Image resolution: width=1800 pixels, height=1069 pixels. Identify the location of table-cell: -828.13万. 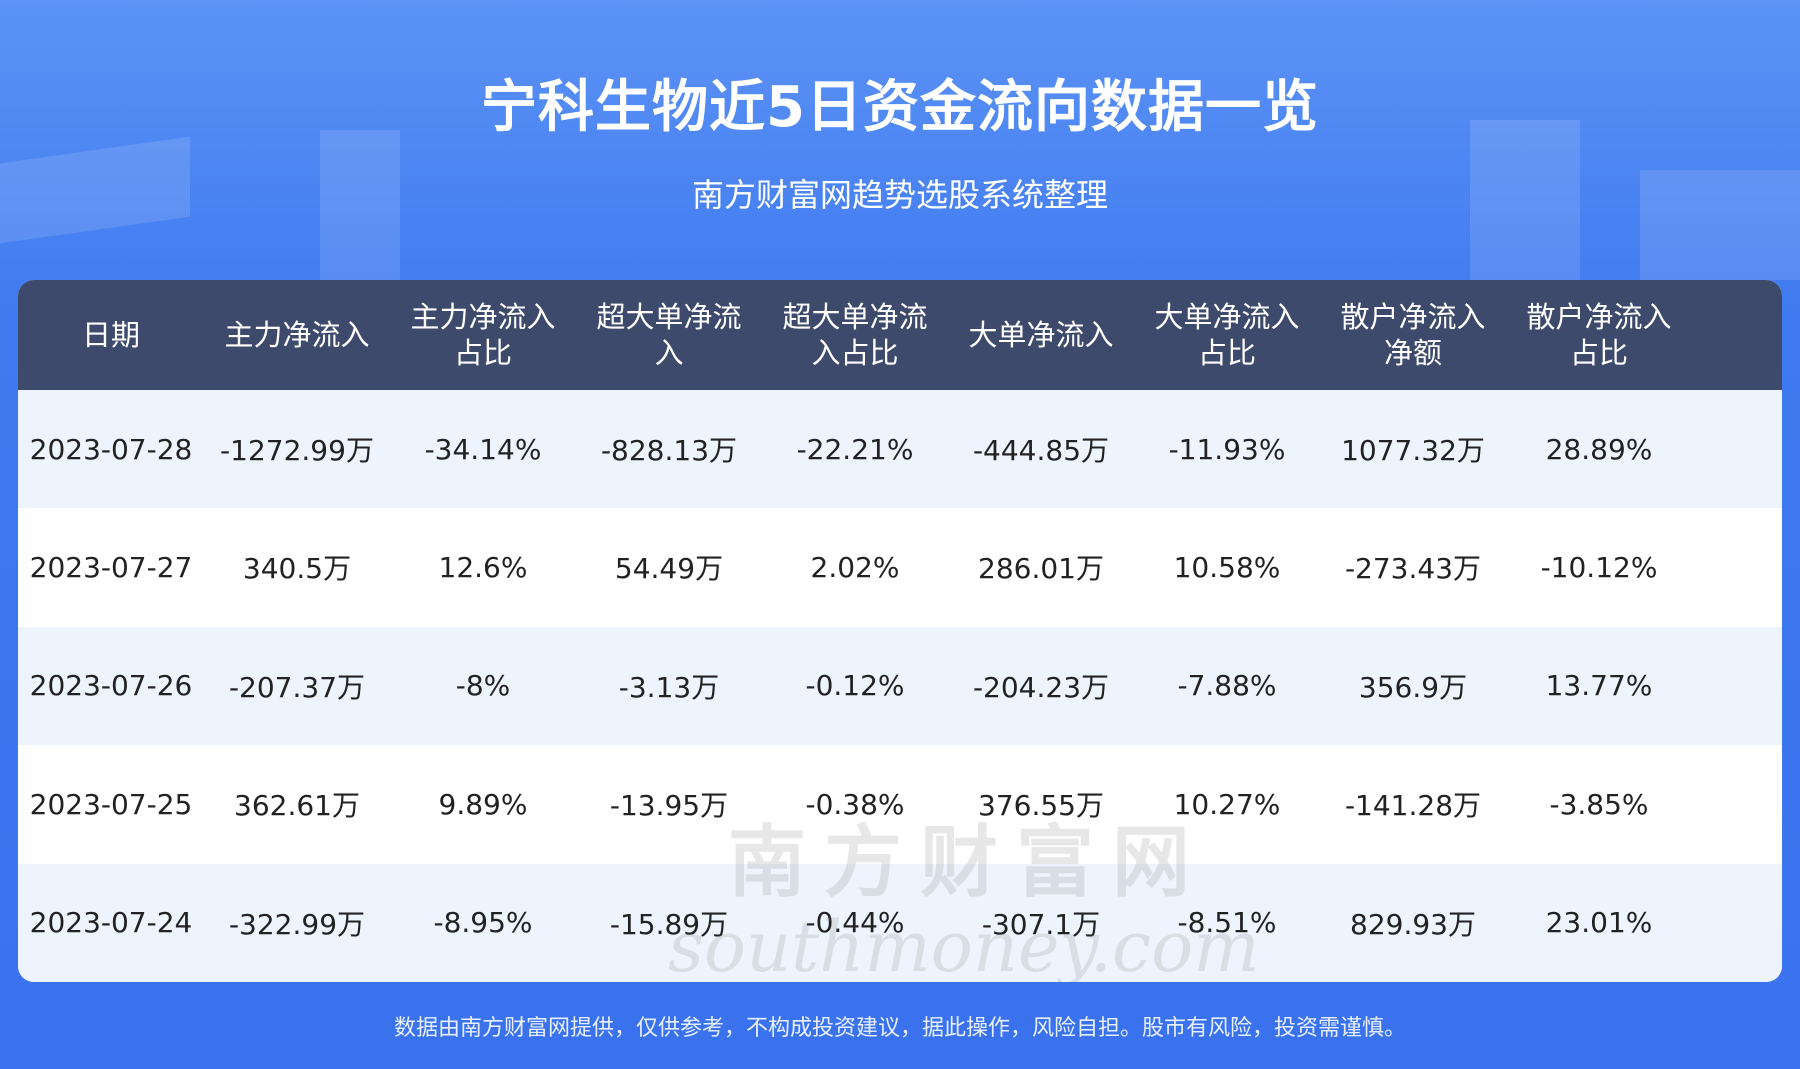
(669, 450).